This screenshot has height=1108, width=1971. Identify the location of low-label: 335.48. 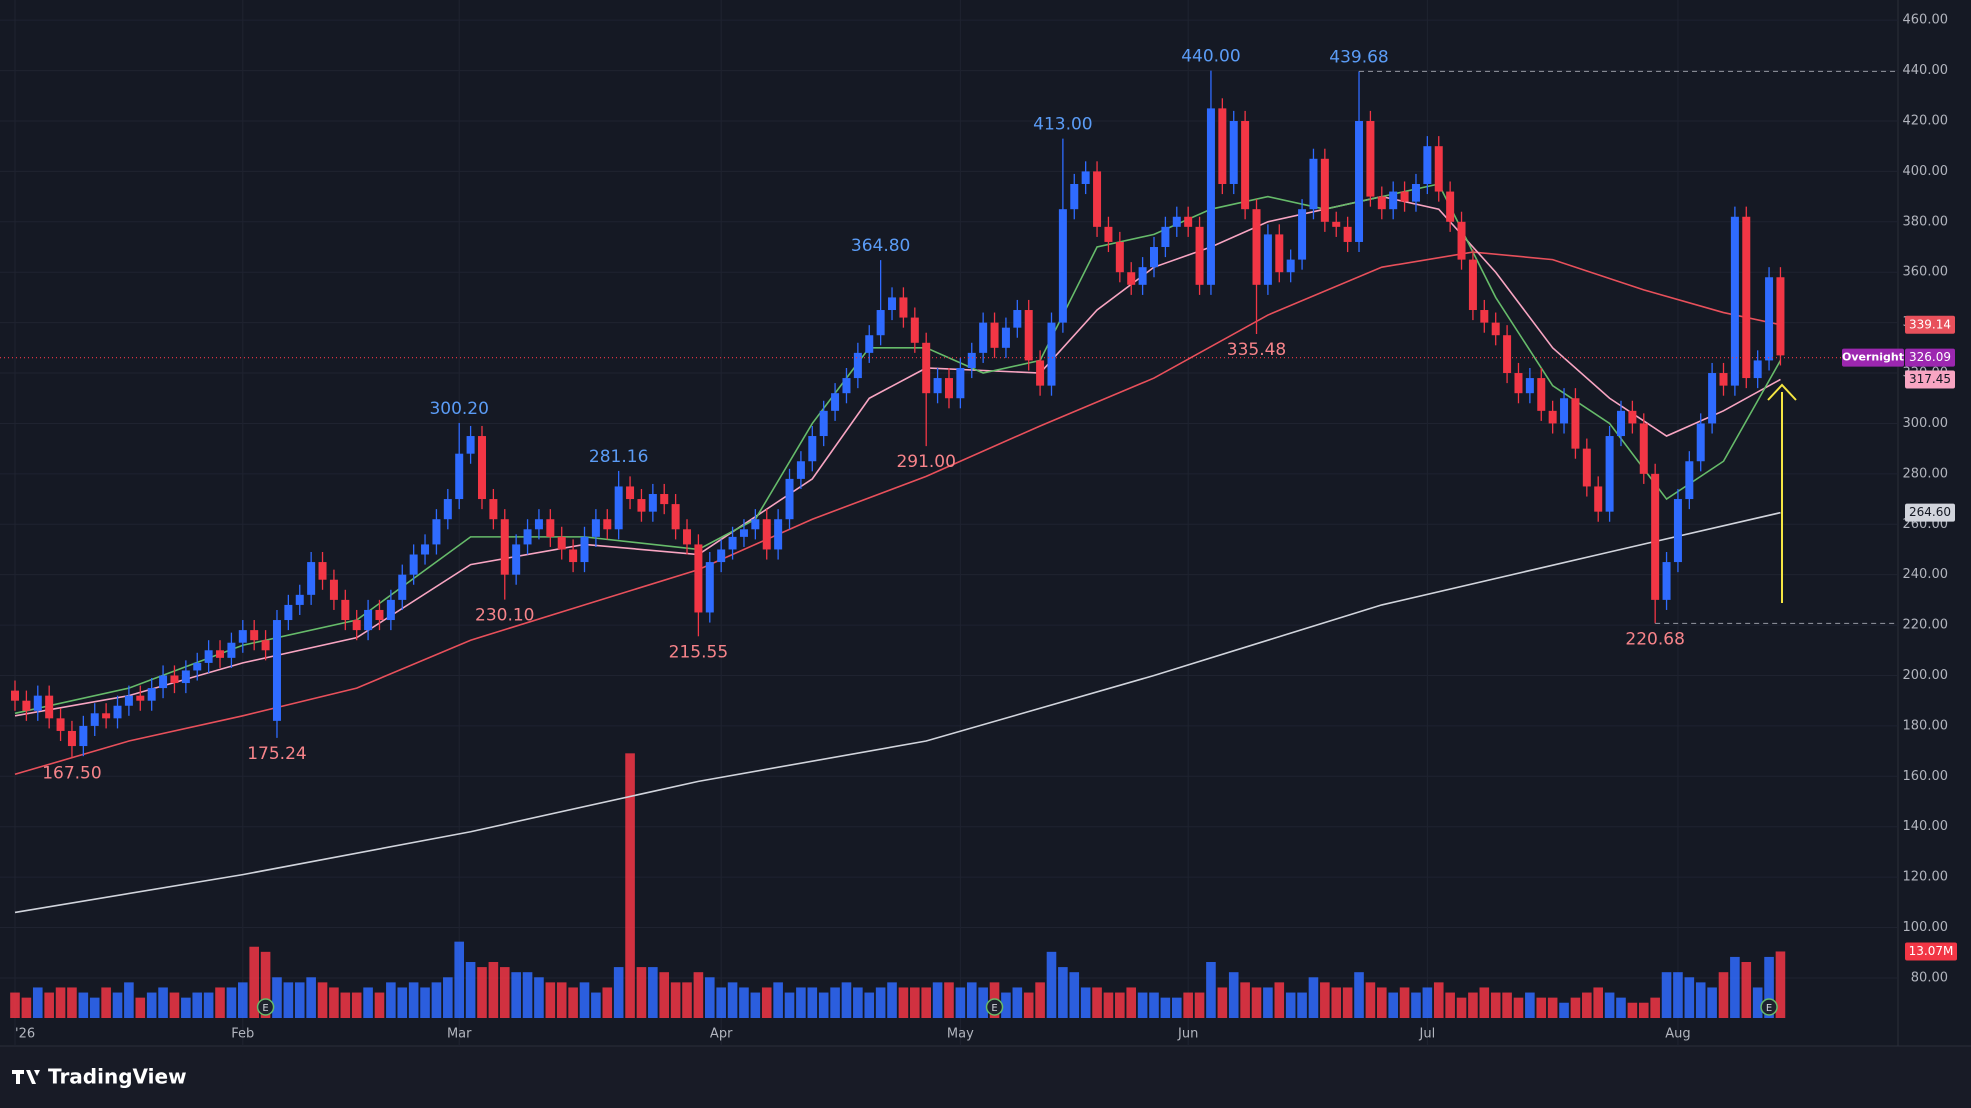
(1256, 350).